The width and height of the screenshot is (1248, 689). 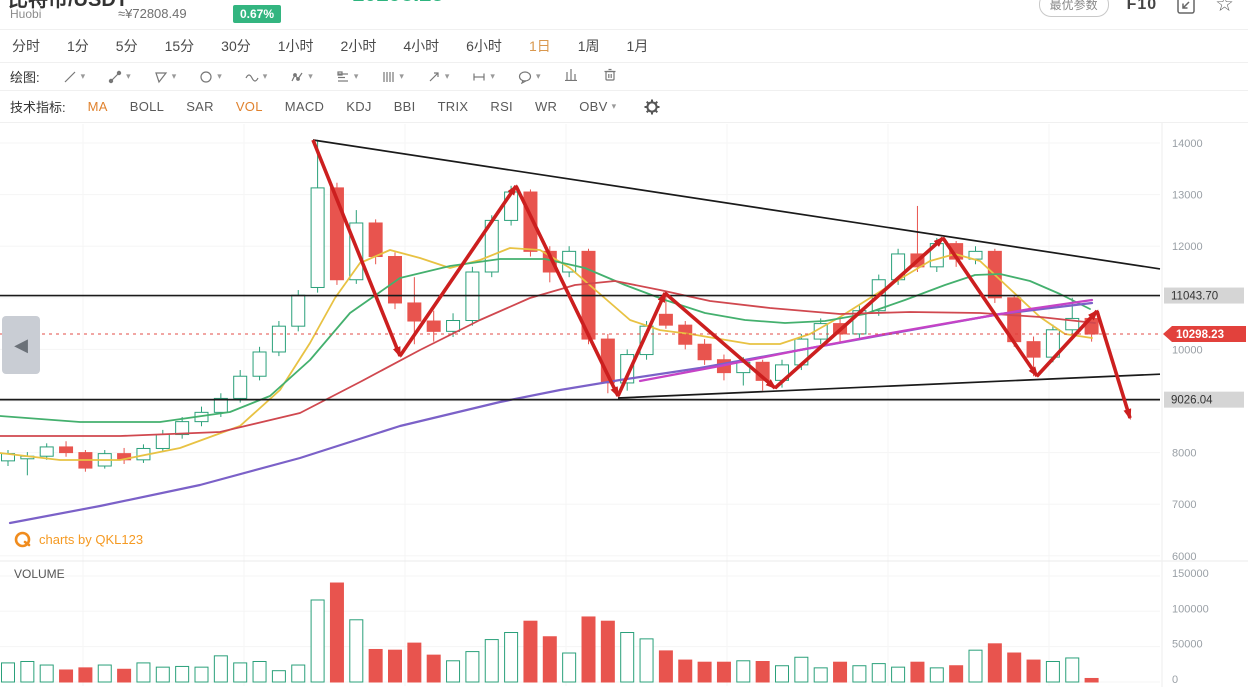 What do you see at coordinates (1190, 609) in the screenshot?
I see `svg-text: 100000` at bounding box center [1190, 609].